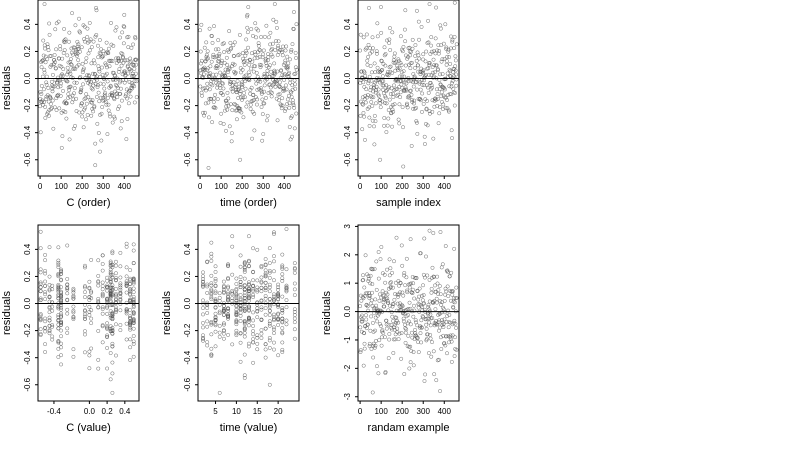 The image size is (800, 450). What do you see at coordinates (278, 411) in the screenshot?
I see `x-tick-label: 20` at bounding box center [278, 411].